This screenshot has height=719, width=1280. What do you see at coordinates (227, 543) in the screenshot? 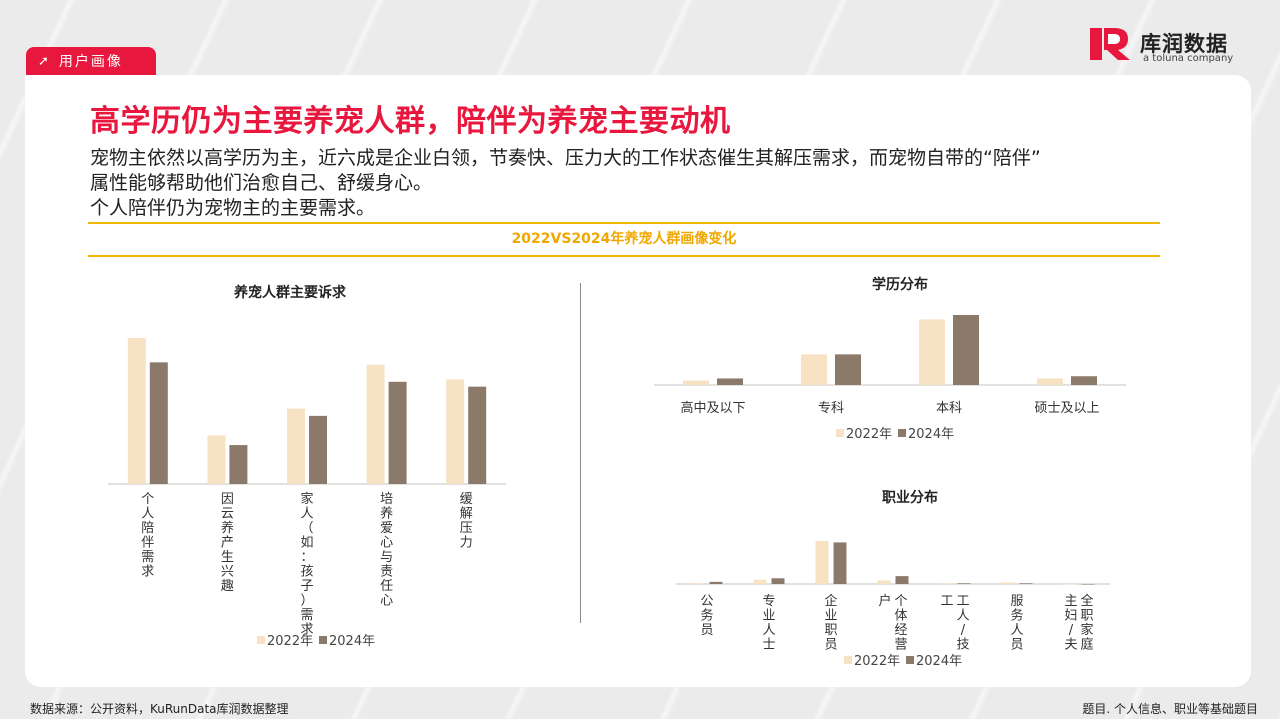
I see `category-label: 因云养产生兴趣` at bounding box center [227, 543].